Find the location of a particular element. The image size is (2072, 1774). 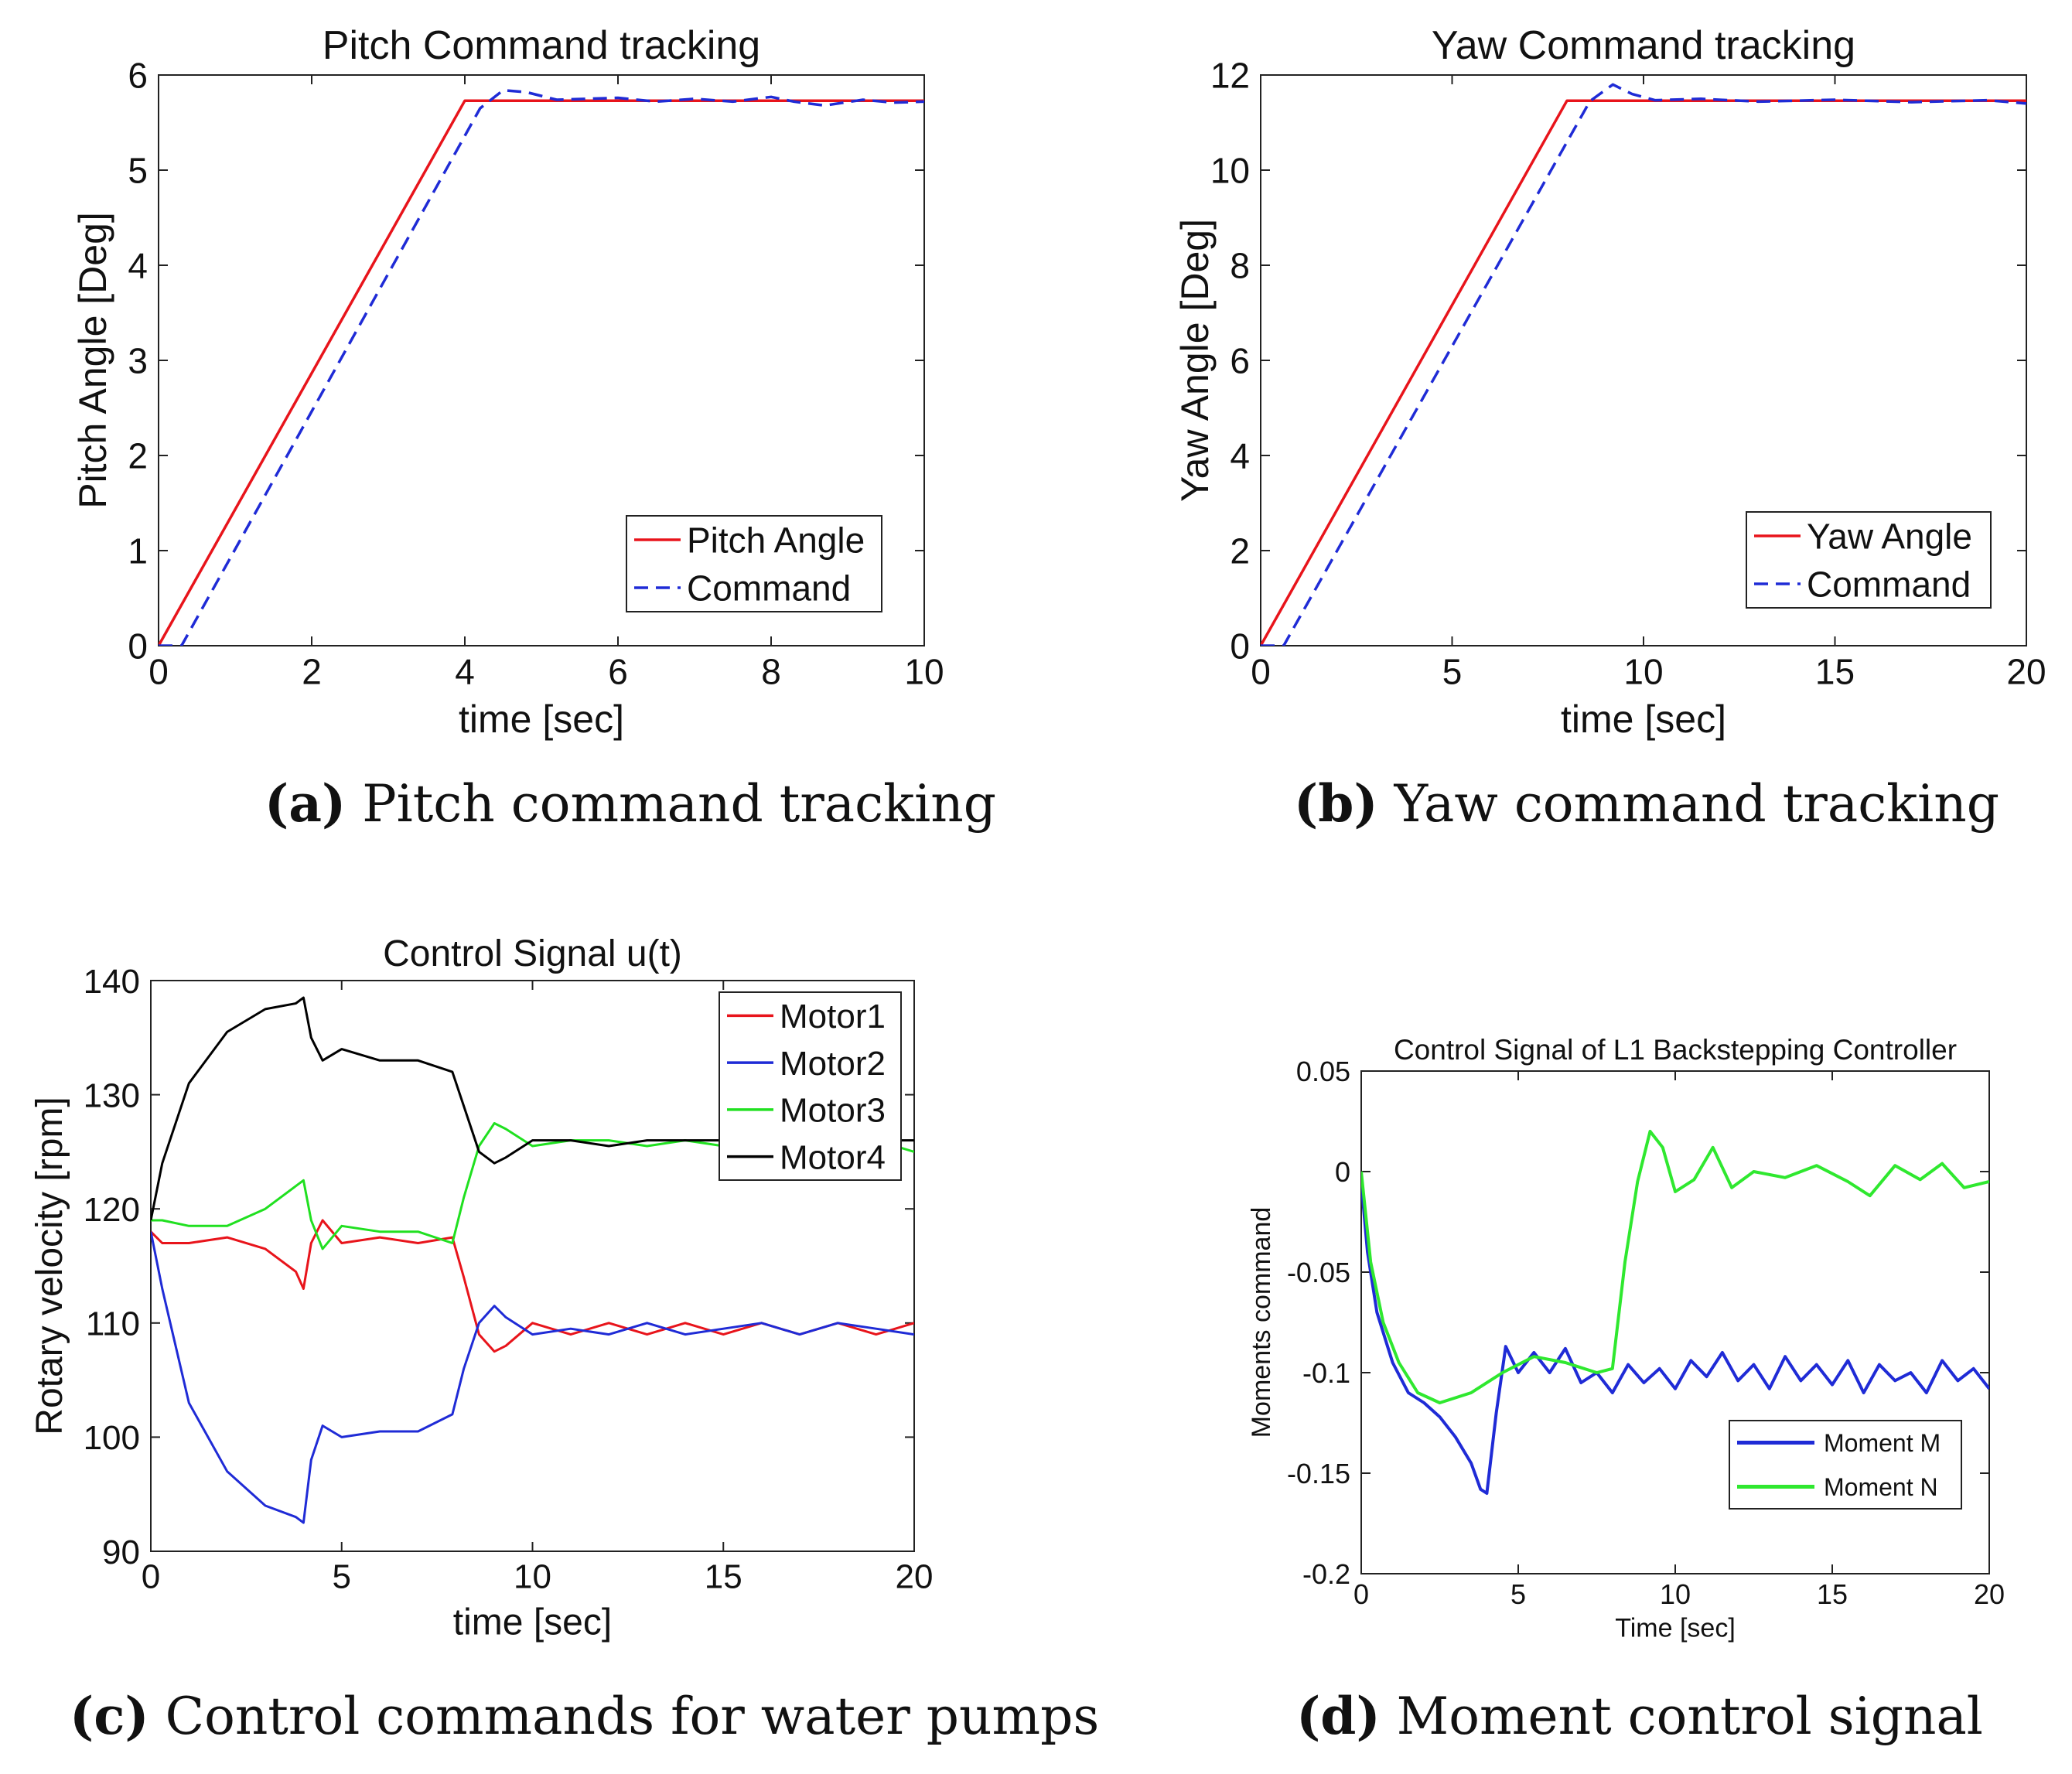

legend-label-d-1: Moment N is located at coordinates (1881, 1487).